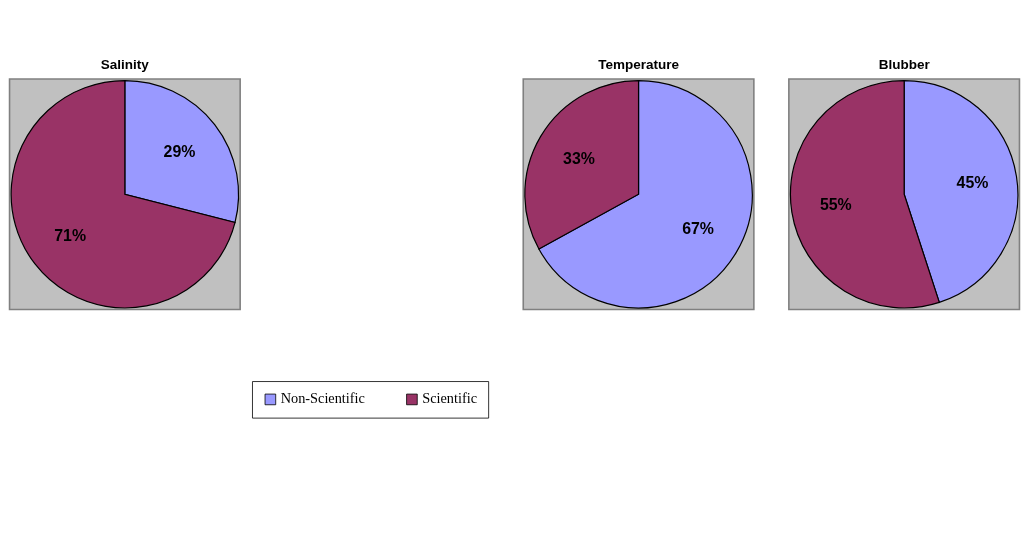 The height and width of the screenshot is (550, 1029). I want to click on chart-title: Salinity, so click(125, 64).